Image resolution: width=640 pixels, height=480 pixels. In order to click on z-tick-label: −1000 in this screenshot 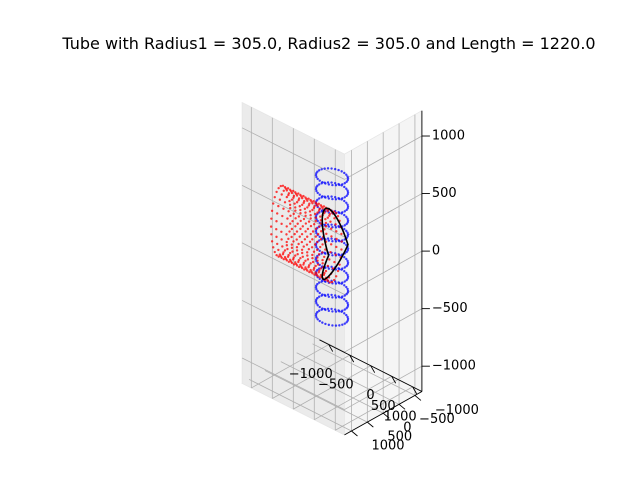, I will do `click(454, 366)`.